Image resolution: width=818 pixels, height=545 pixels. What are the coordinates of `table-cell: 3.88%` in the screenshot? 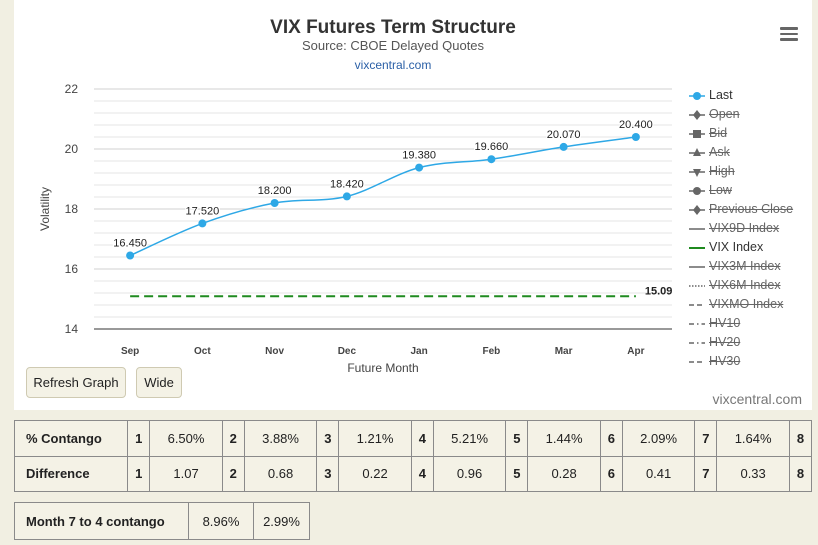 It's located at (280, 438).